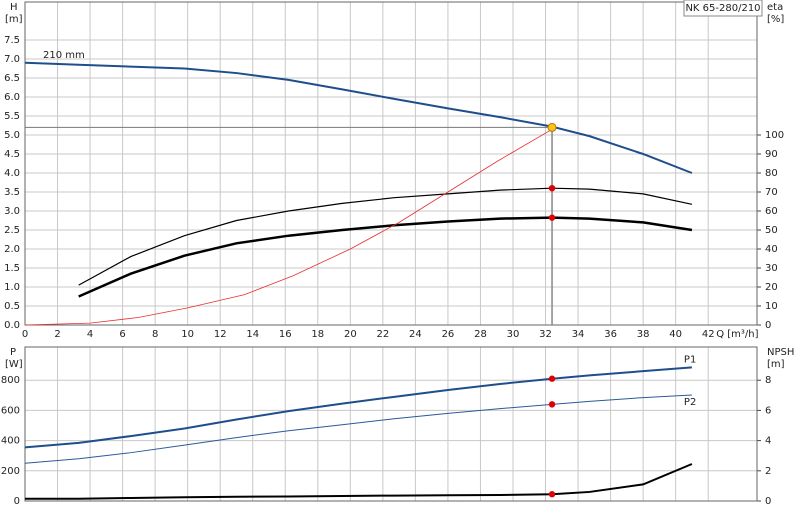 The width and height of the screenshot is (800, 520). I want to click on curve-label: 210 mm, so click(64, 55).